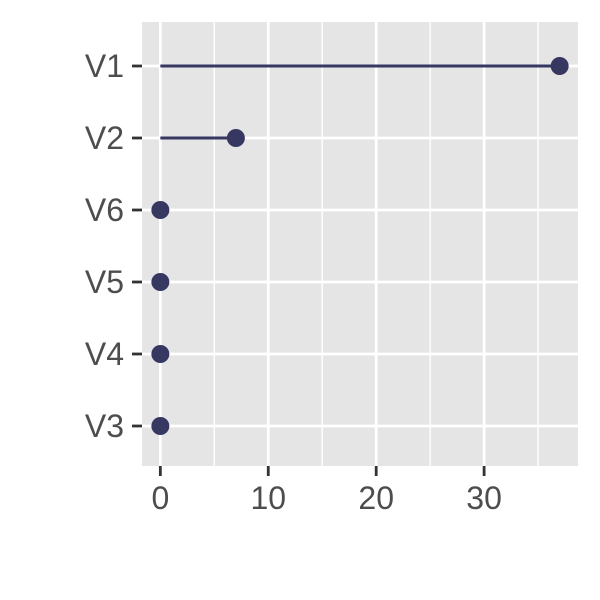 The image size is (600, 600). What do you see at coordinates (268, 498) in the screenshot?
I see `x-tick-label-10: 10` at bounding box center [268, 498].